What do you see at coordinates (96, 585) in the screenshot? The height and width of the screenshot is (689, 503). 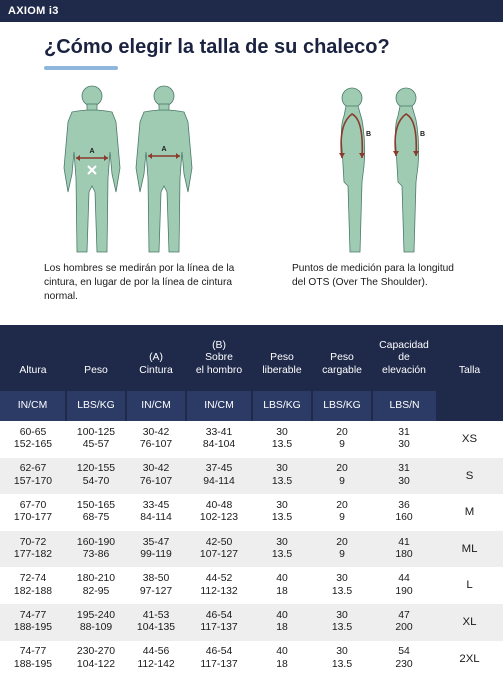 I see `table-cell-peso: 180-210 82-95` at bounding box center [96, 585].